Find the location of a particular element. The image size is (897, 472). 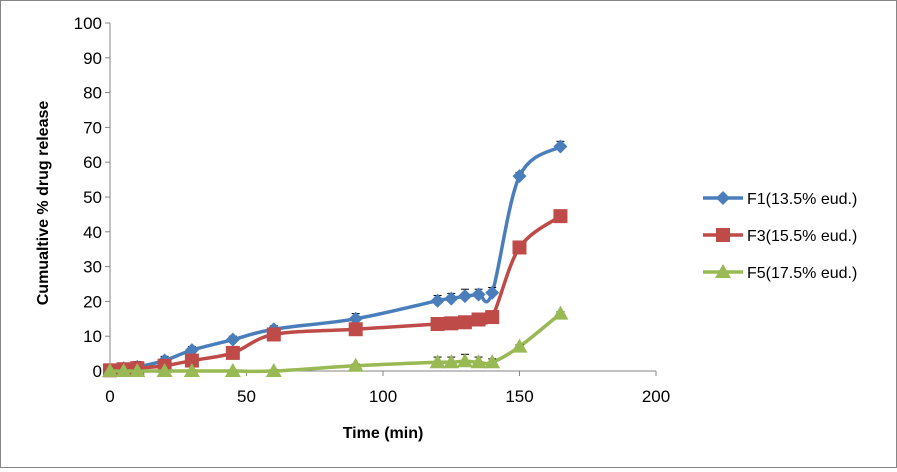

legend-label: F5(17.5% eud.) is located at coordinates (802, 273).